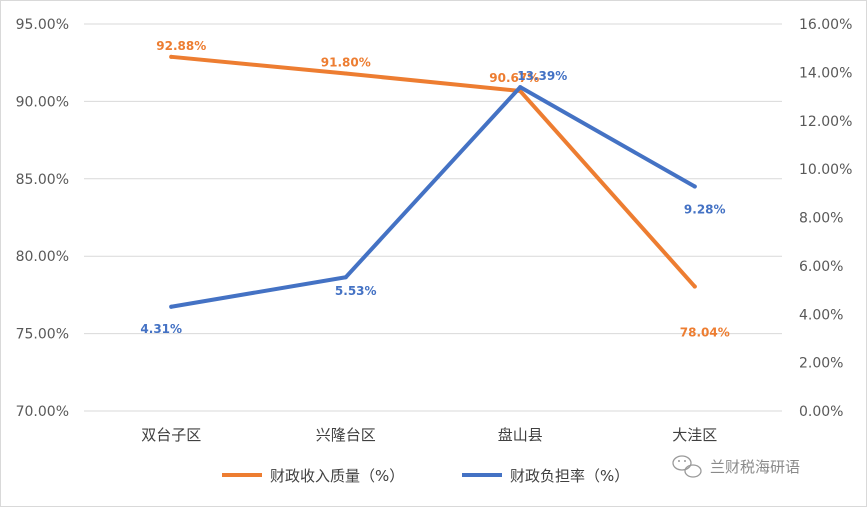 Image resolution: width=867 pixels, height=507 pixels. What do you see at coordinates (42, 218) in the screenshot?
I see `left-axis-ticks: 95.00% 90.00% 85.00% 80.00% 75.00% 70.00%` at bounding box center [42, 218].